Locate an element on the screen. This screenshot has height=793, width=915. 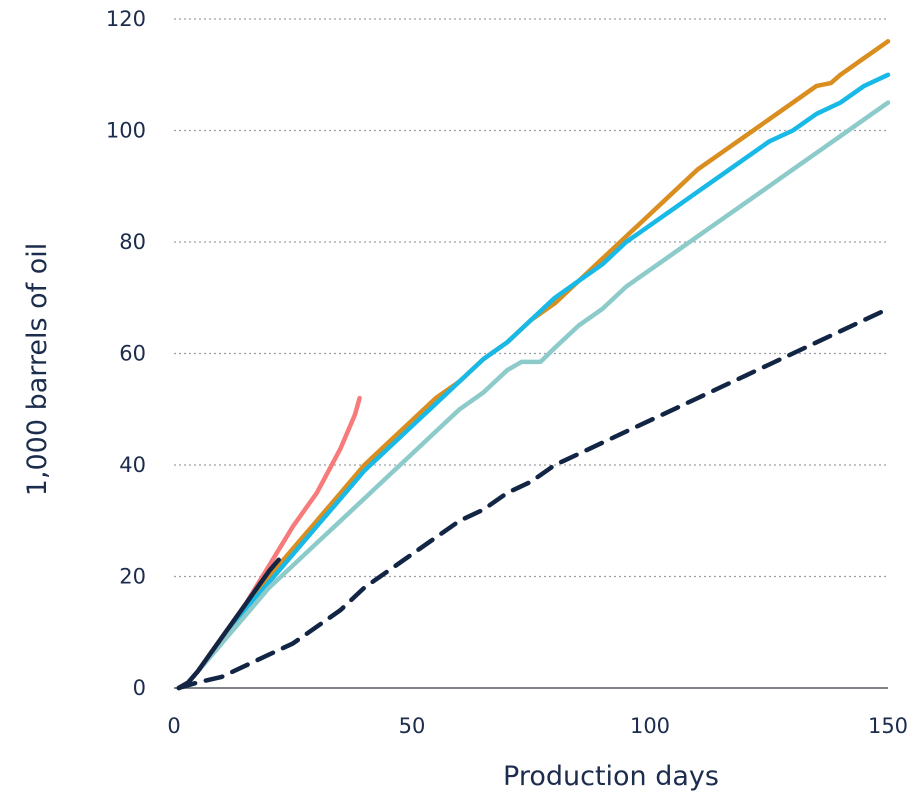
y-tick-label: 60 is located at coordinates (132, 354).